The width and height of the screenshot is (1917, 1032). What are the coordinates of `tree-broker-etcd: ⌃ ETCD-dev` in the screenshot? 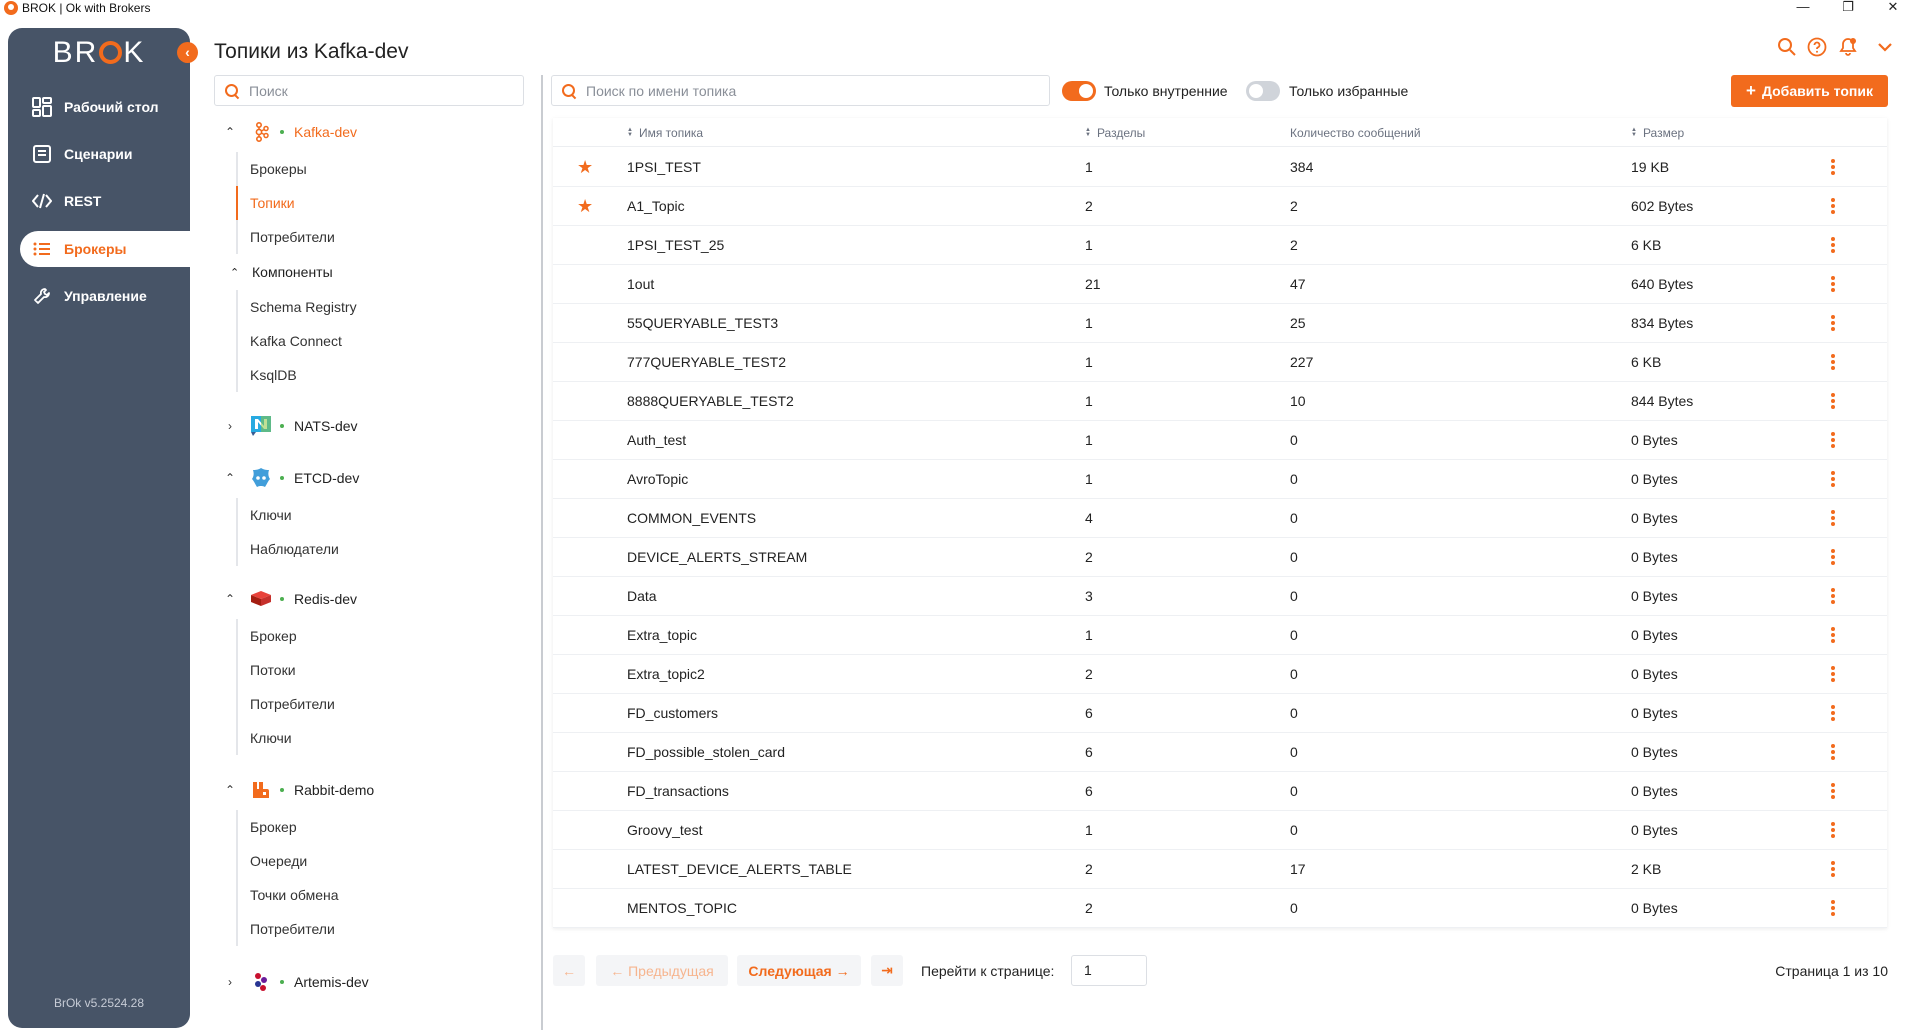 It's located at (364, 478).